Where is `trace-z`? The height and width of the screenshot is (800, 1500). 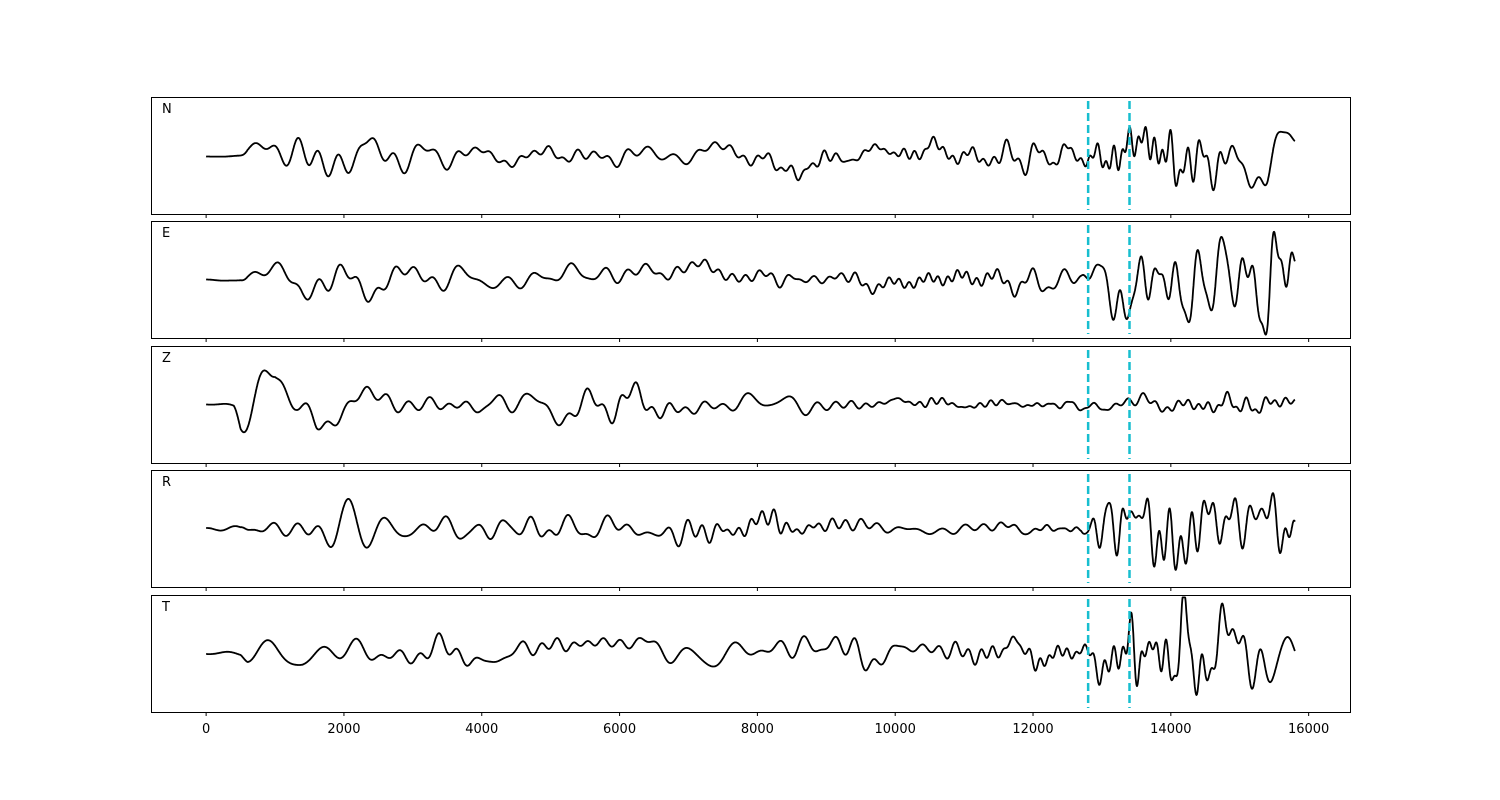
trace-z is located at coordinates (750, 401).